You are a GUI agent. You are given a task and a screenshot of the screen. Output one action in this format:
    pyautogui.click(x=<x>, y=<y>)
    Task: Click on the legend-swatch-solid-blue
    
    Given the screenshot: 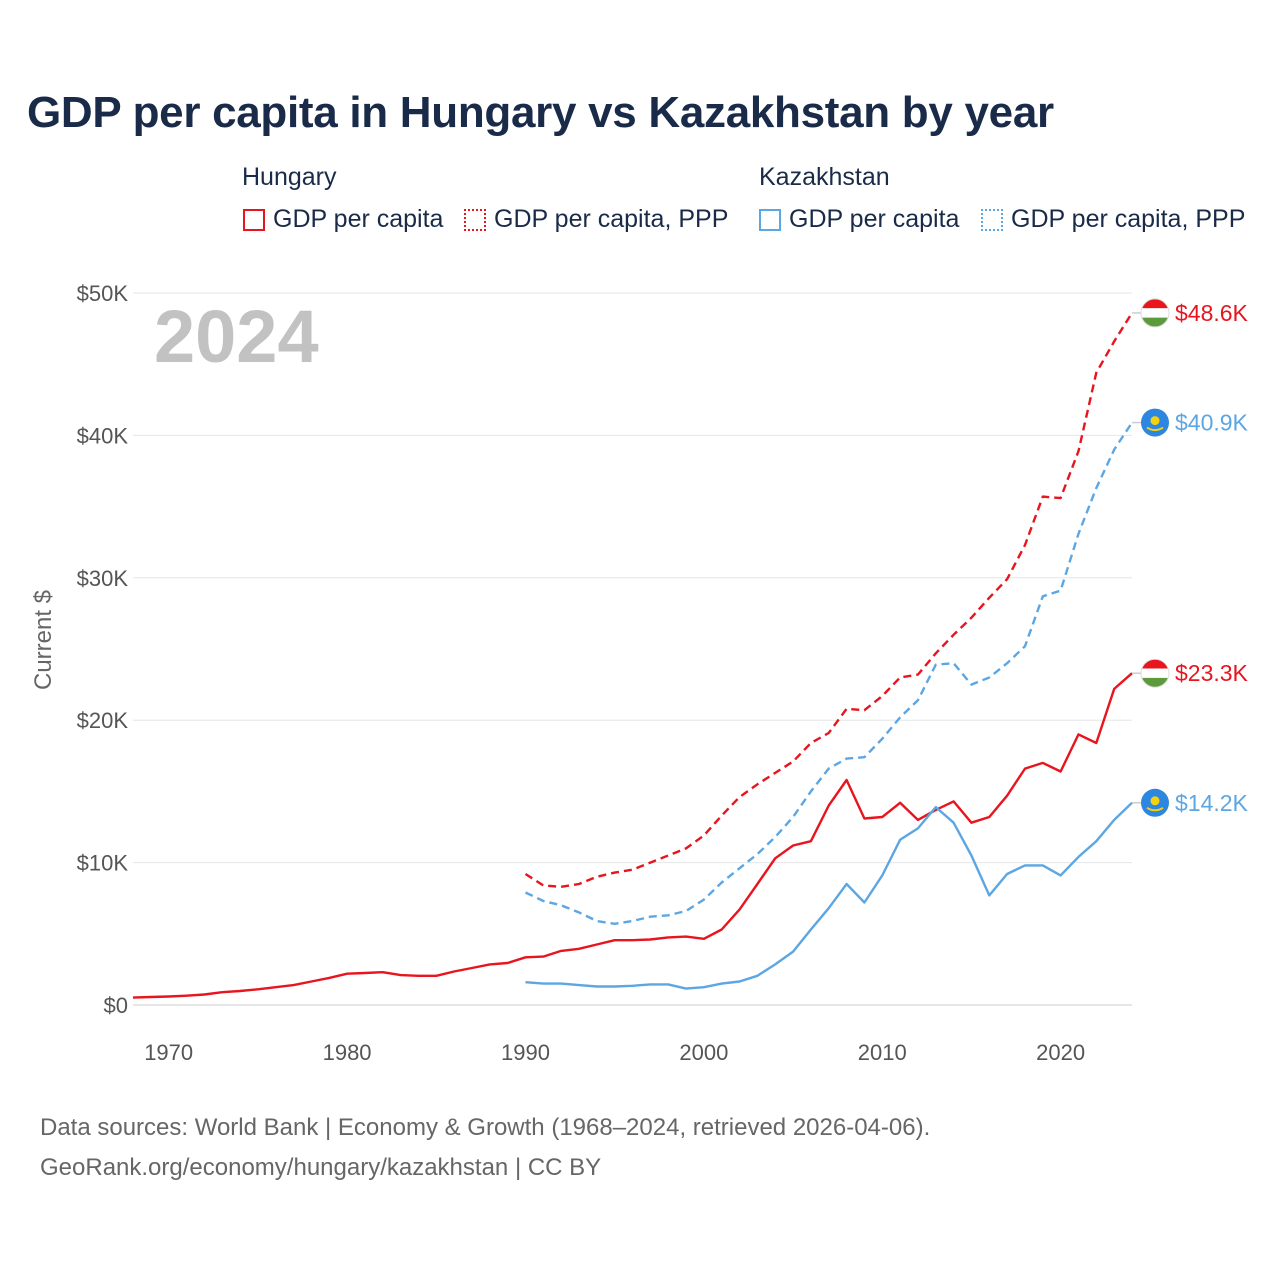 What is the action you would take?
    pyautogui.click(x=770, y=219)
    